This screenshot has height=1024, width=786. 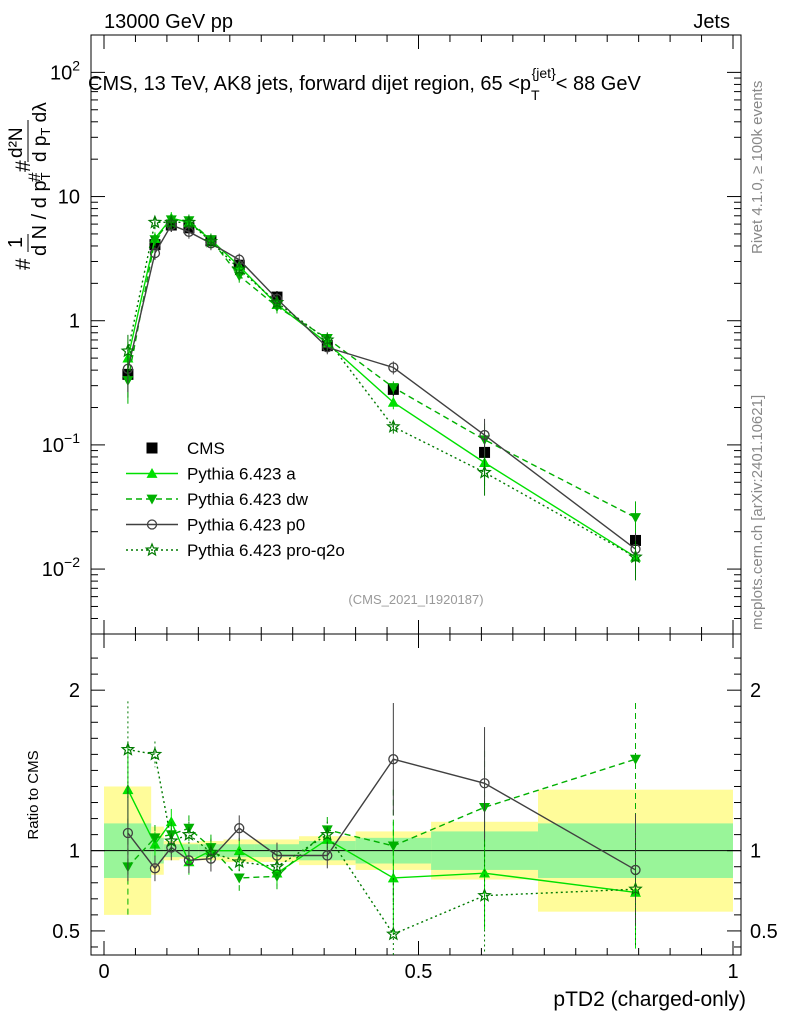 I want to click on legend-entry: Pythia 6.423 pro-q2o, so click(x=235, y=550).